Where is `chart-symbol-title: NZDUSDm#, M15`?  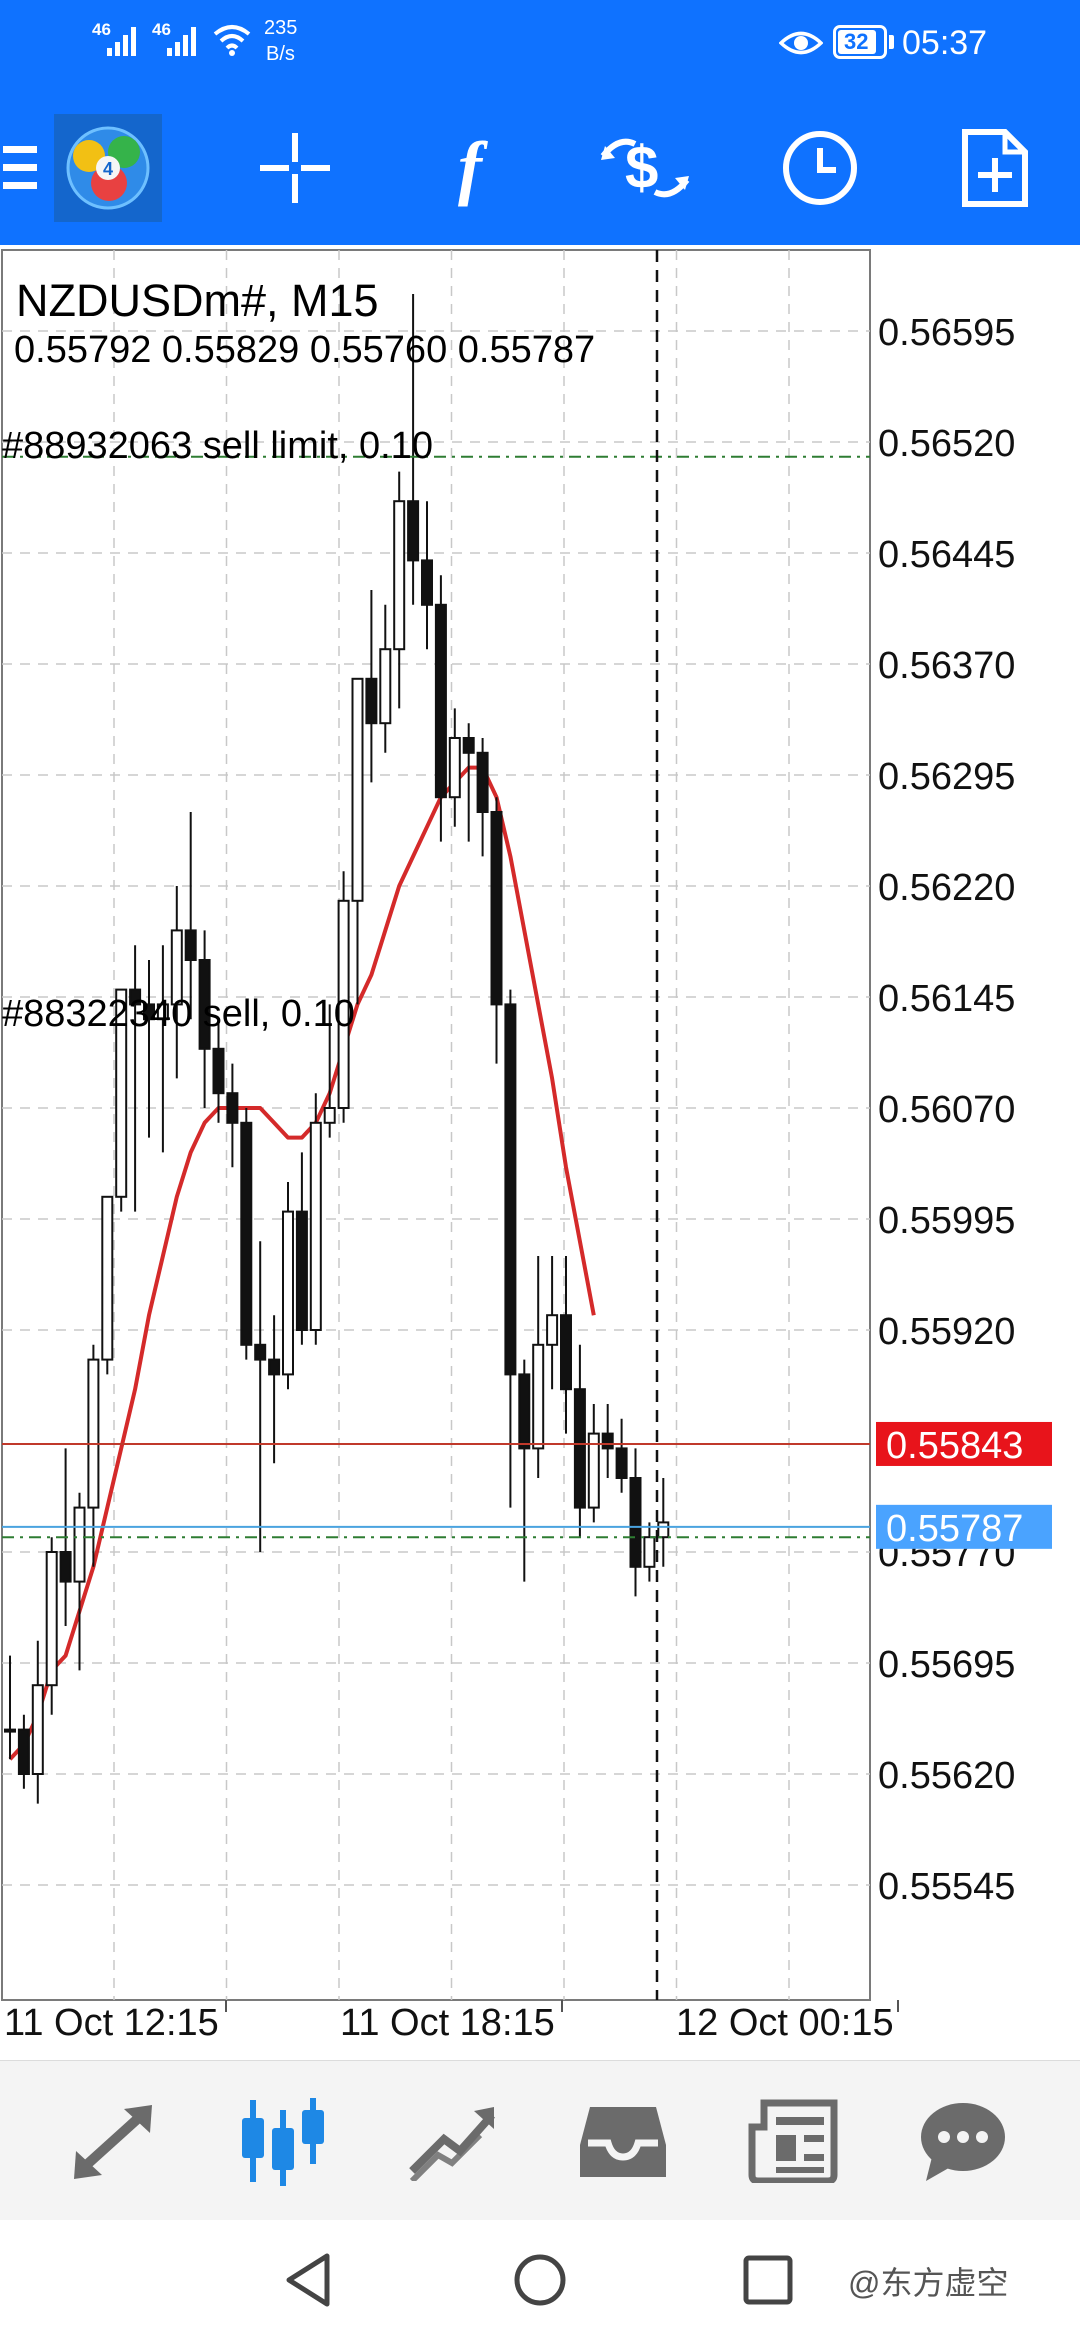 chart-symbol-title: NZDUSDm#, M15 is located at coordinates (197, 300).